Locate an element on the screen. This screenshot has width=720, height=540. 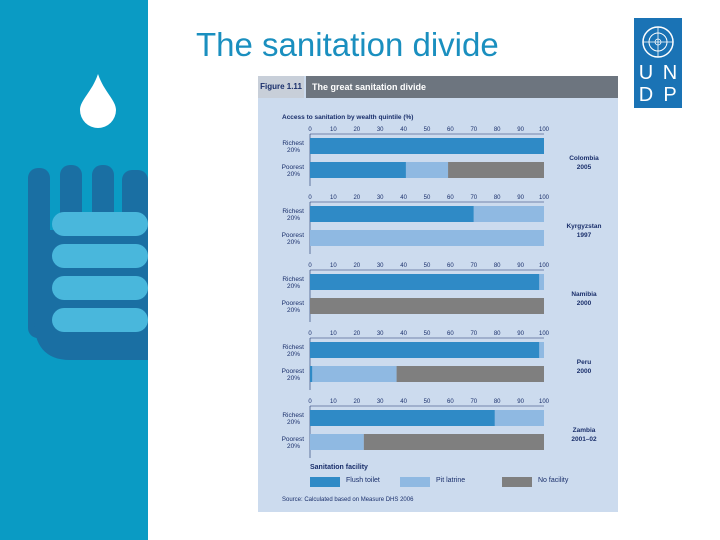
logo-letter-p: P is located at coordinates (670, 95).